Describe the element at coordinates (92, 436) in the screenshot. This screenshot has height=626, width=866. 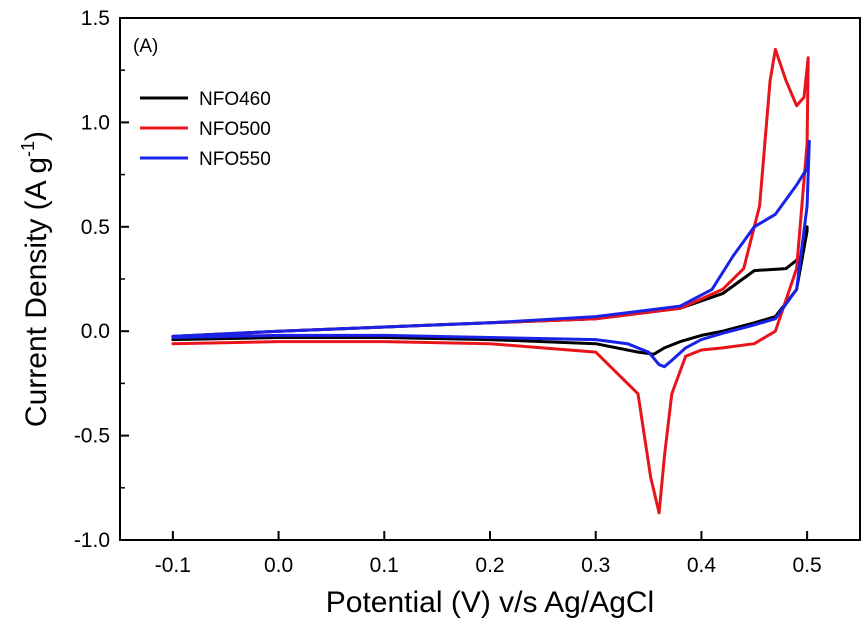
I see `y-tick-label: -0.5` at that location.